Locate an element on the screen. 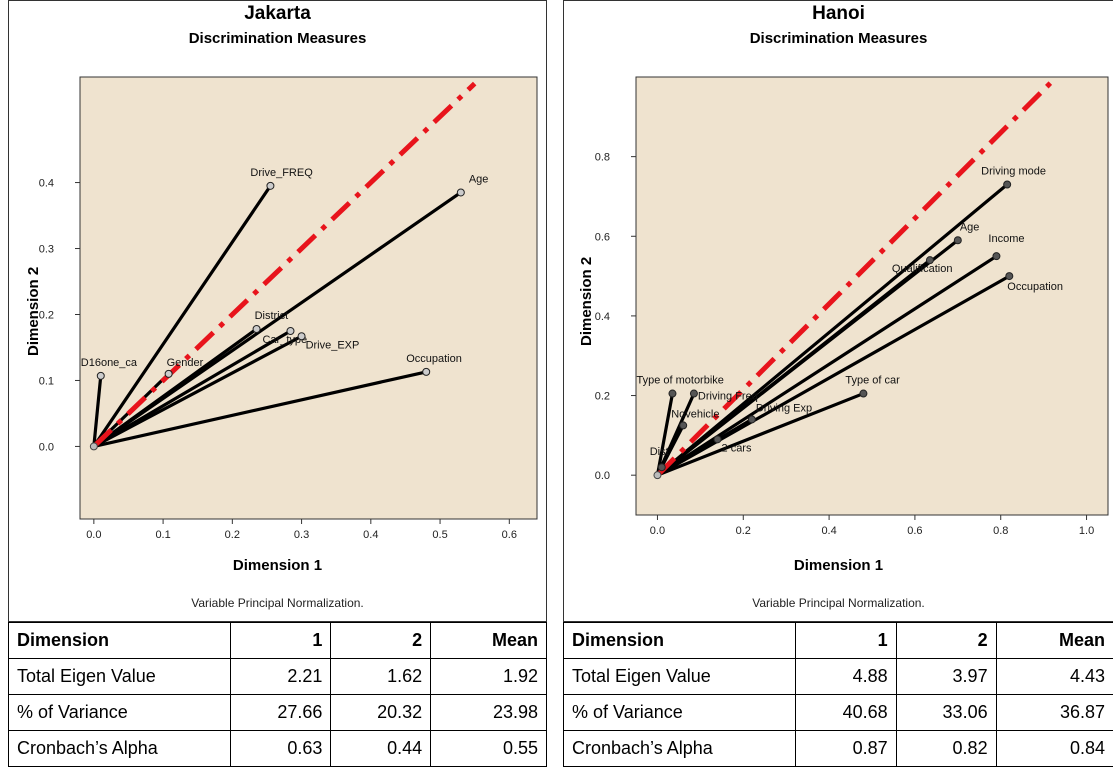  table-cell: 27.66 is located at coordinates (280, 712).